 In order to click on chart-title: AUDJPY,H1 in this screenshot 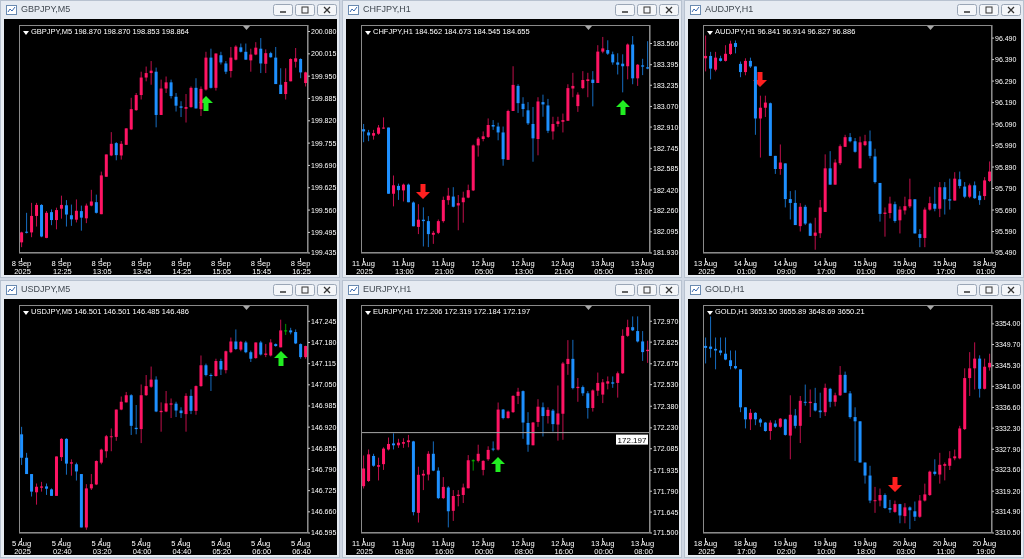, I will do `click(729, 9)`.